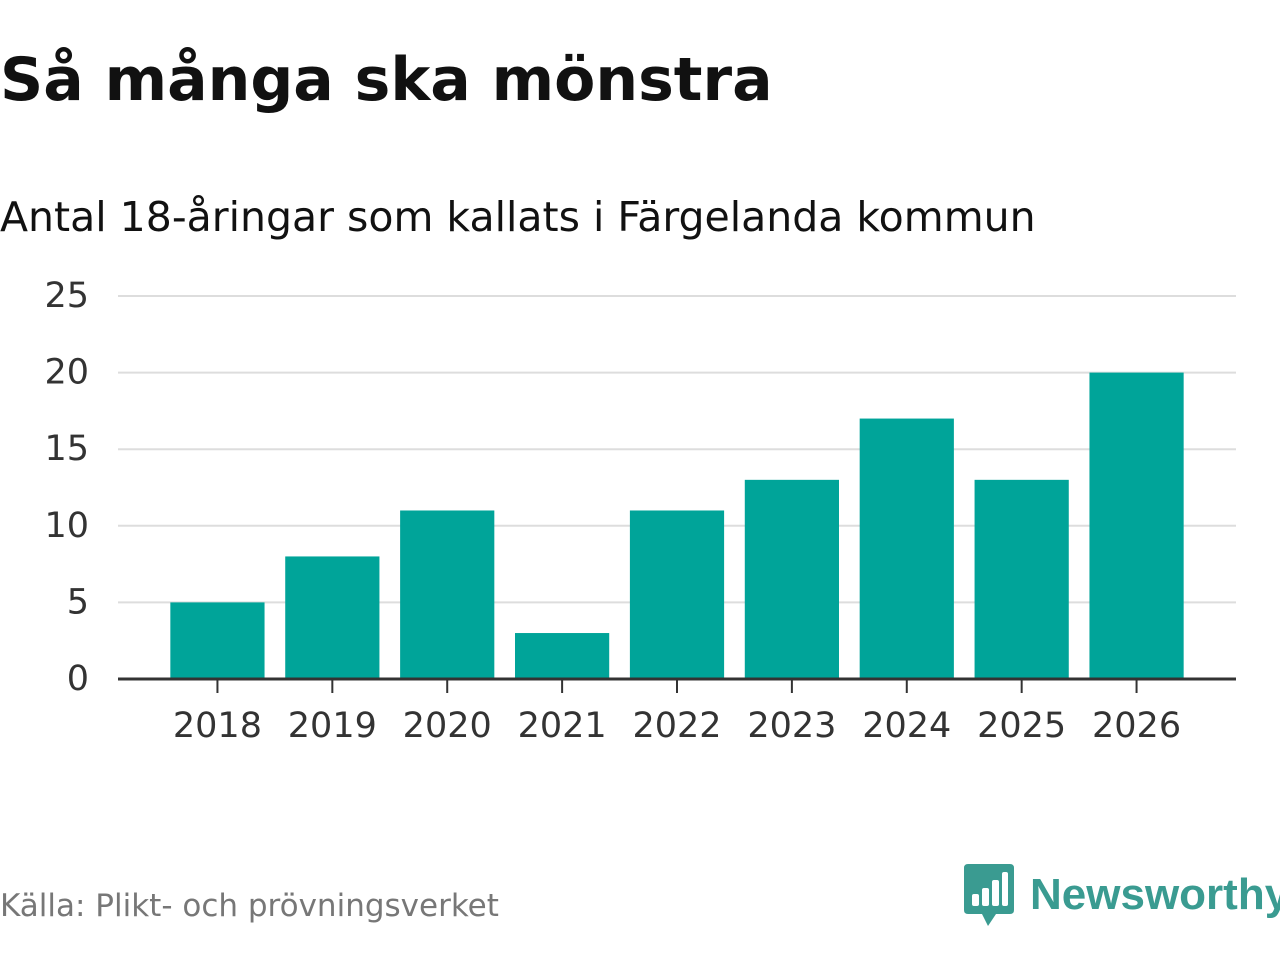 This screenshot has width=1280, height=960. What do you see at coordinates (791, 579) in the screenshot?
I see `bar-2023` at bounding box center [791, 579].